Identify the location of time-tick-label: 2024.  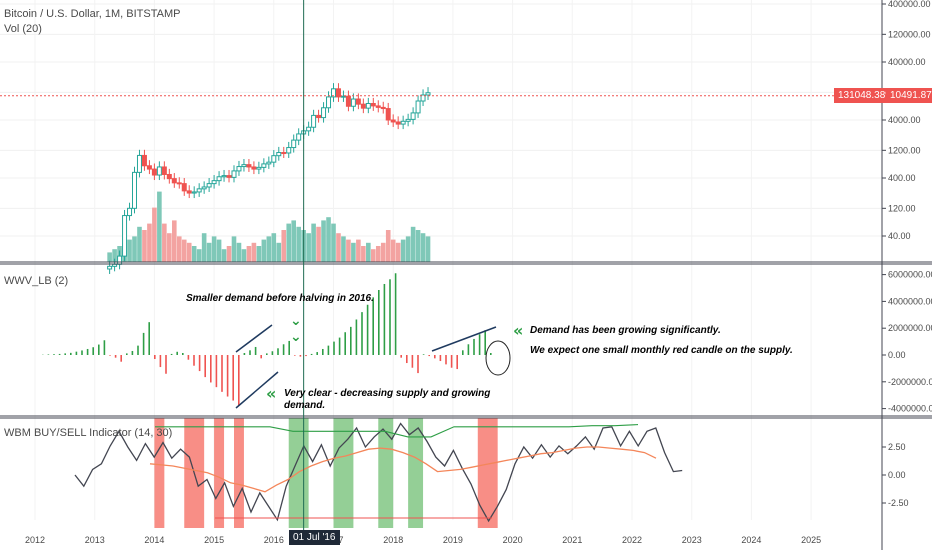
(751, 540).